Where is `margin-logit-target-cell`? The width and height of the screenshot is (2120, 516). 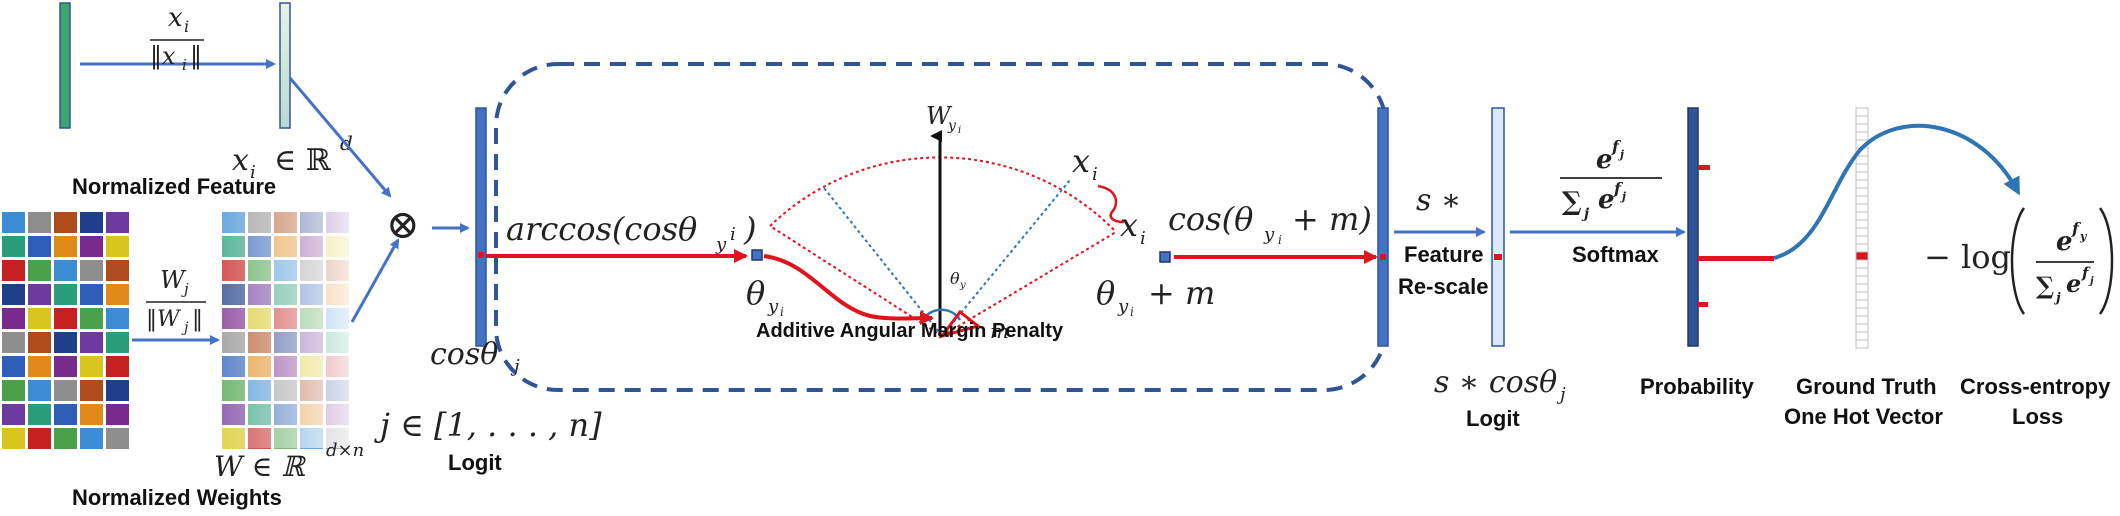
margin-logit-target-cell is located at coordinates (1383, 257).